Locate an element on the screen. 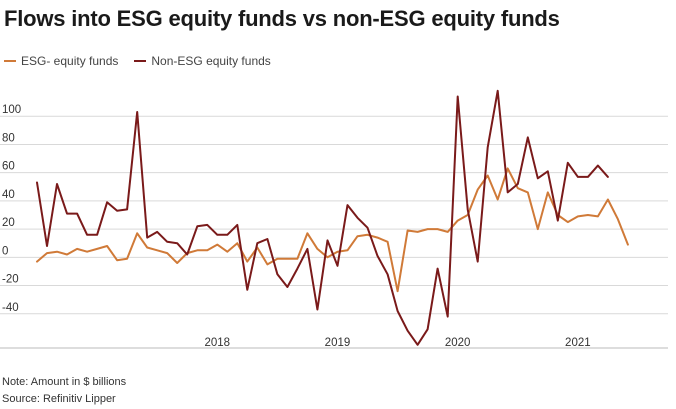 The width and height of the screenshot is (676, 409). x-tick-label: 2018 is located at coordinates (217, 343).